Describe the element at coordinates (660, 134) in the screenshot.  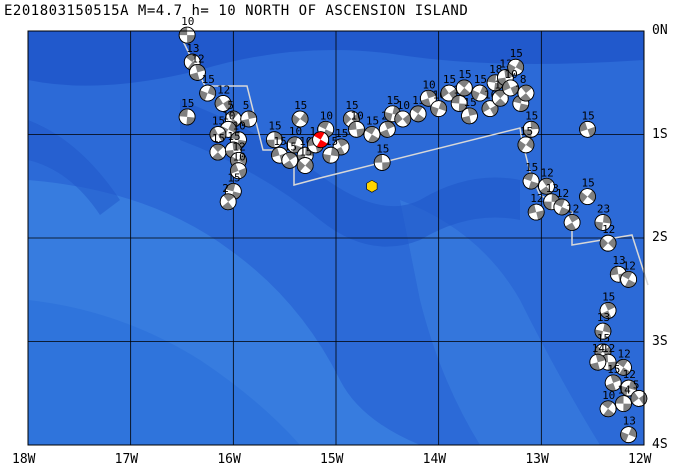
I see `lat-tick-label: 1S` at that location.